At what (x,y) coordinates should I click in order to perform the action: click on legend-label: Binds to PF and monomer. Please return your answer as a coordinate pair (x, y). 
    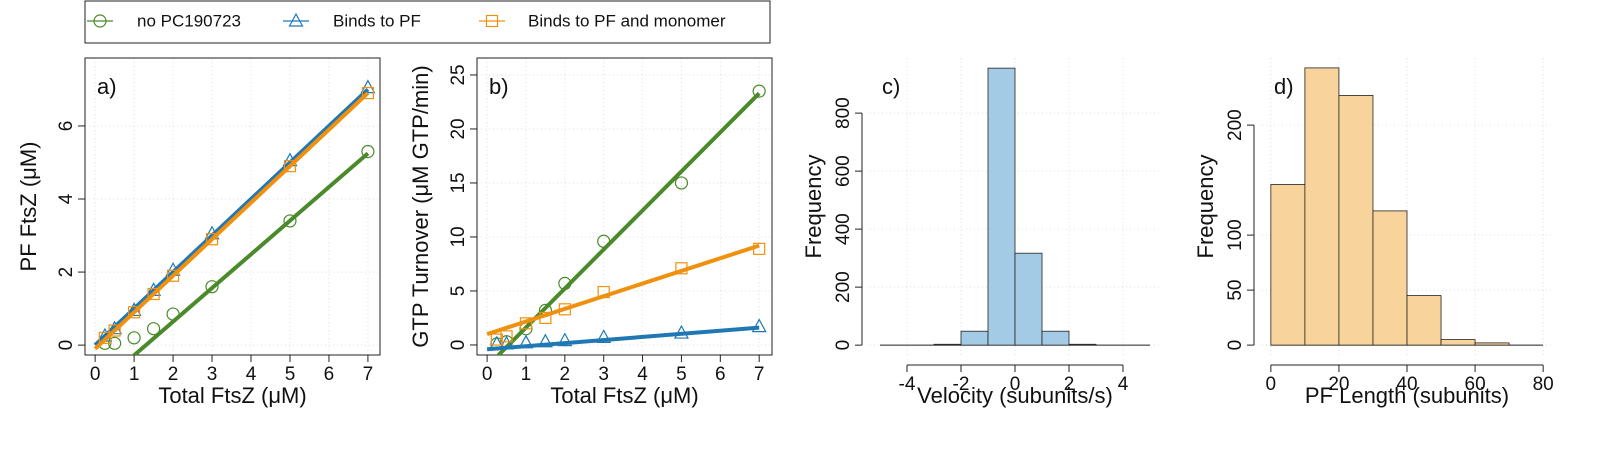
    Looking at the image, I should click on (627, 20).